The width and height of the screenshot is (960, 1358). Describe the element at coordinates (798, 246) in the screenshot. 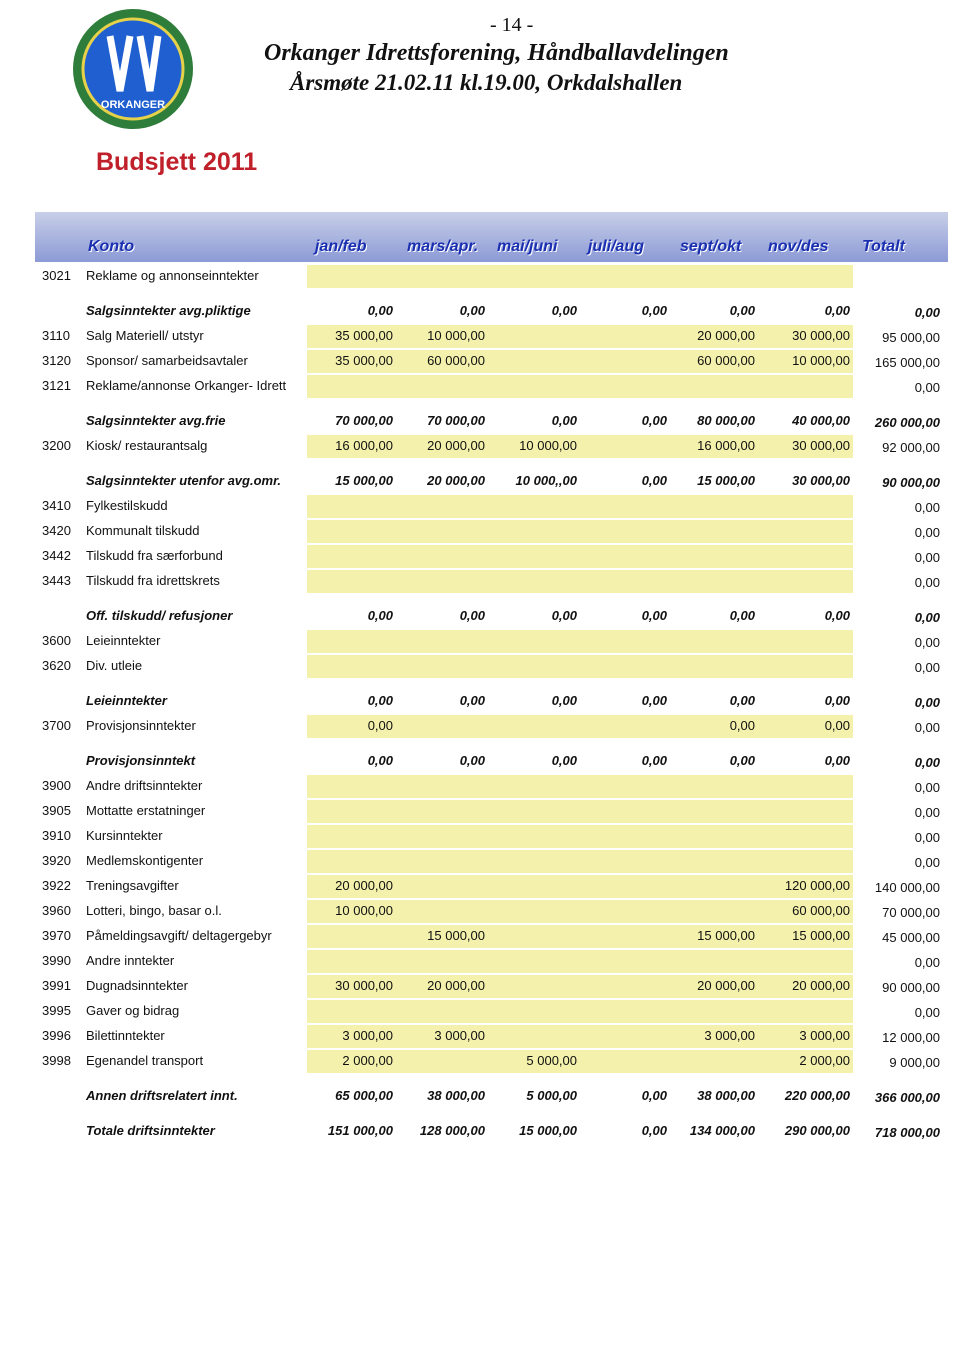

I see `column-header: nov/des` at that location.